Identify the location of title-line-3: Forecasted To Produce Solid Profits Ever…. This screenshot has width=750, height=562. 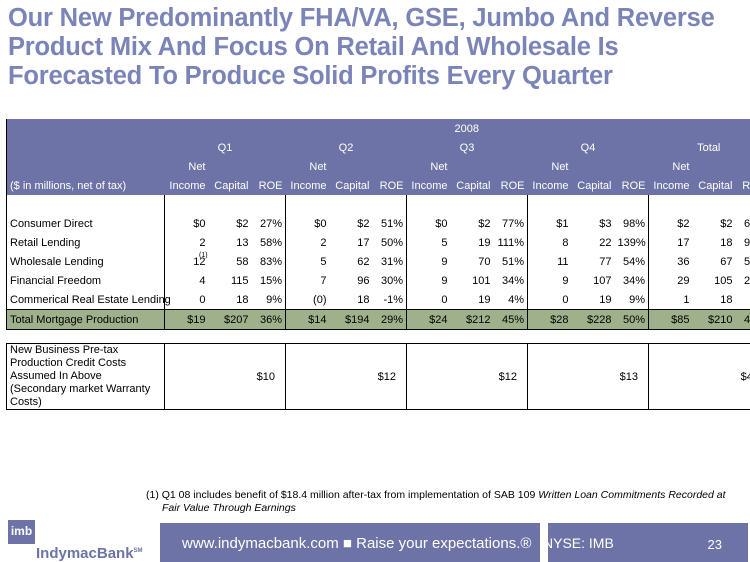
(310, 76).